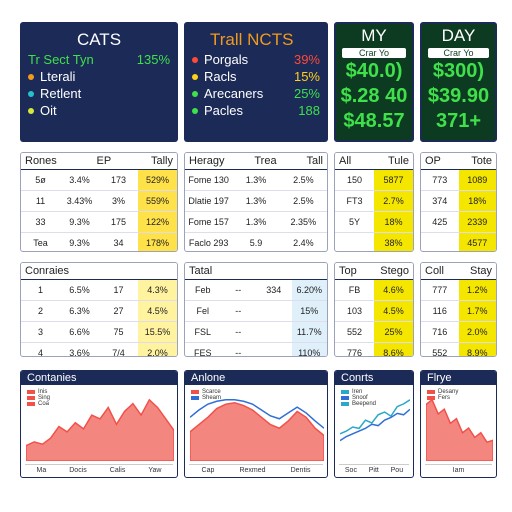 The width and height of the screenshot is (512, 512). I want to click on table-header: Coll Stay, so click(458, 271).